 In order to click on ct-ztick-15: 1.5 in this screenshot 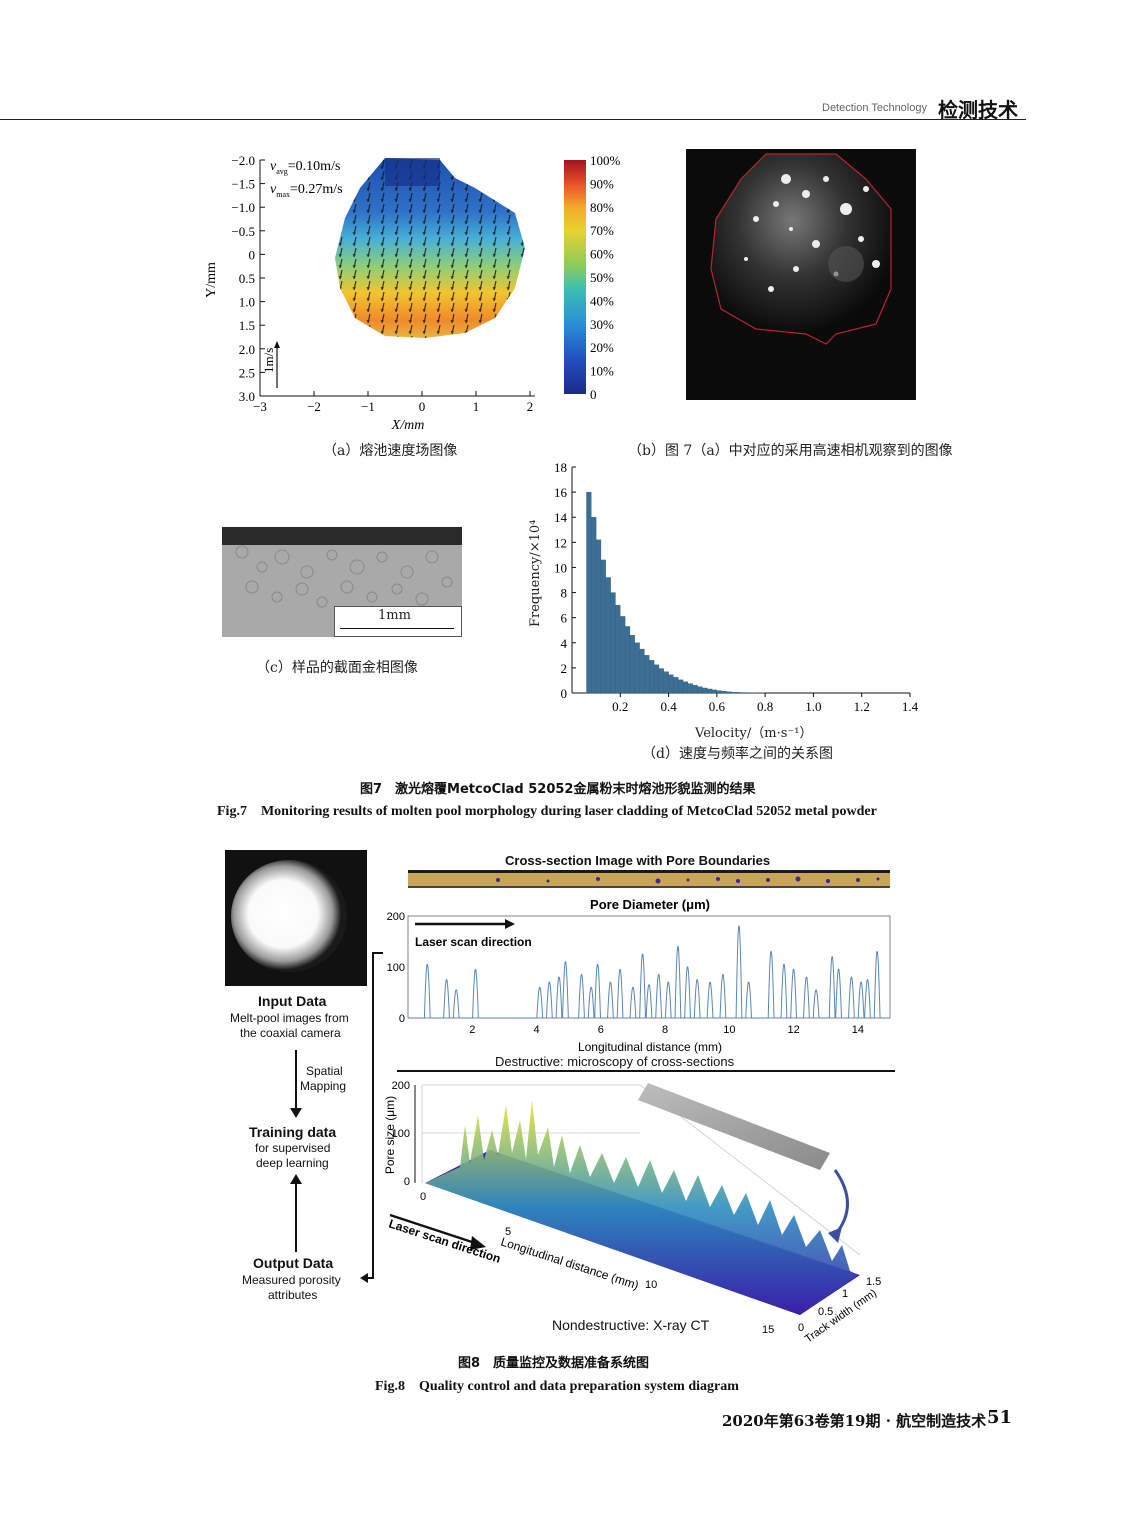, I will do `click(873, 1282)`.